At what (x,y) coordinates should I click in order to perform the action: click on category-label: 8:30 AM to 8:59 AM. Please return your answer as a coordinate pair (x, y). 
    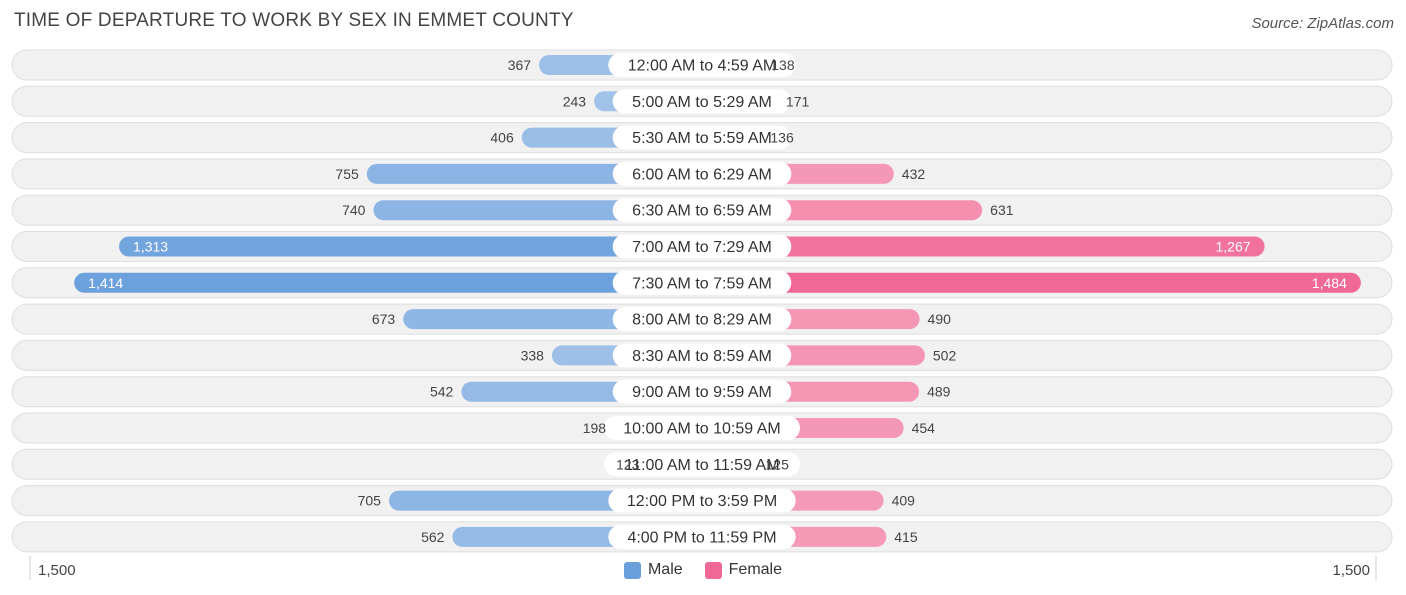
    Looking at the image, I should click on (702, 356).